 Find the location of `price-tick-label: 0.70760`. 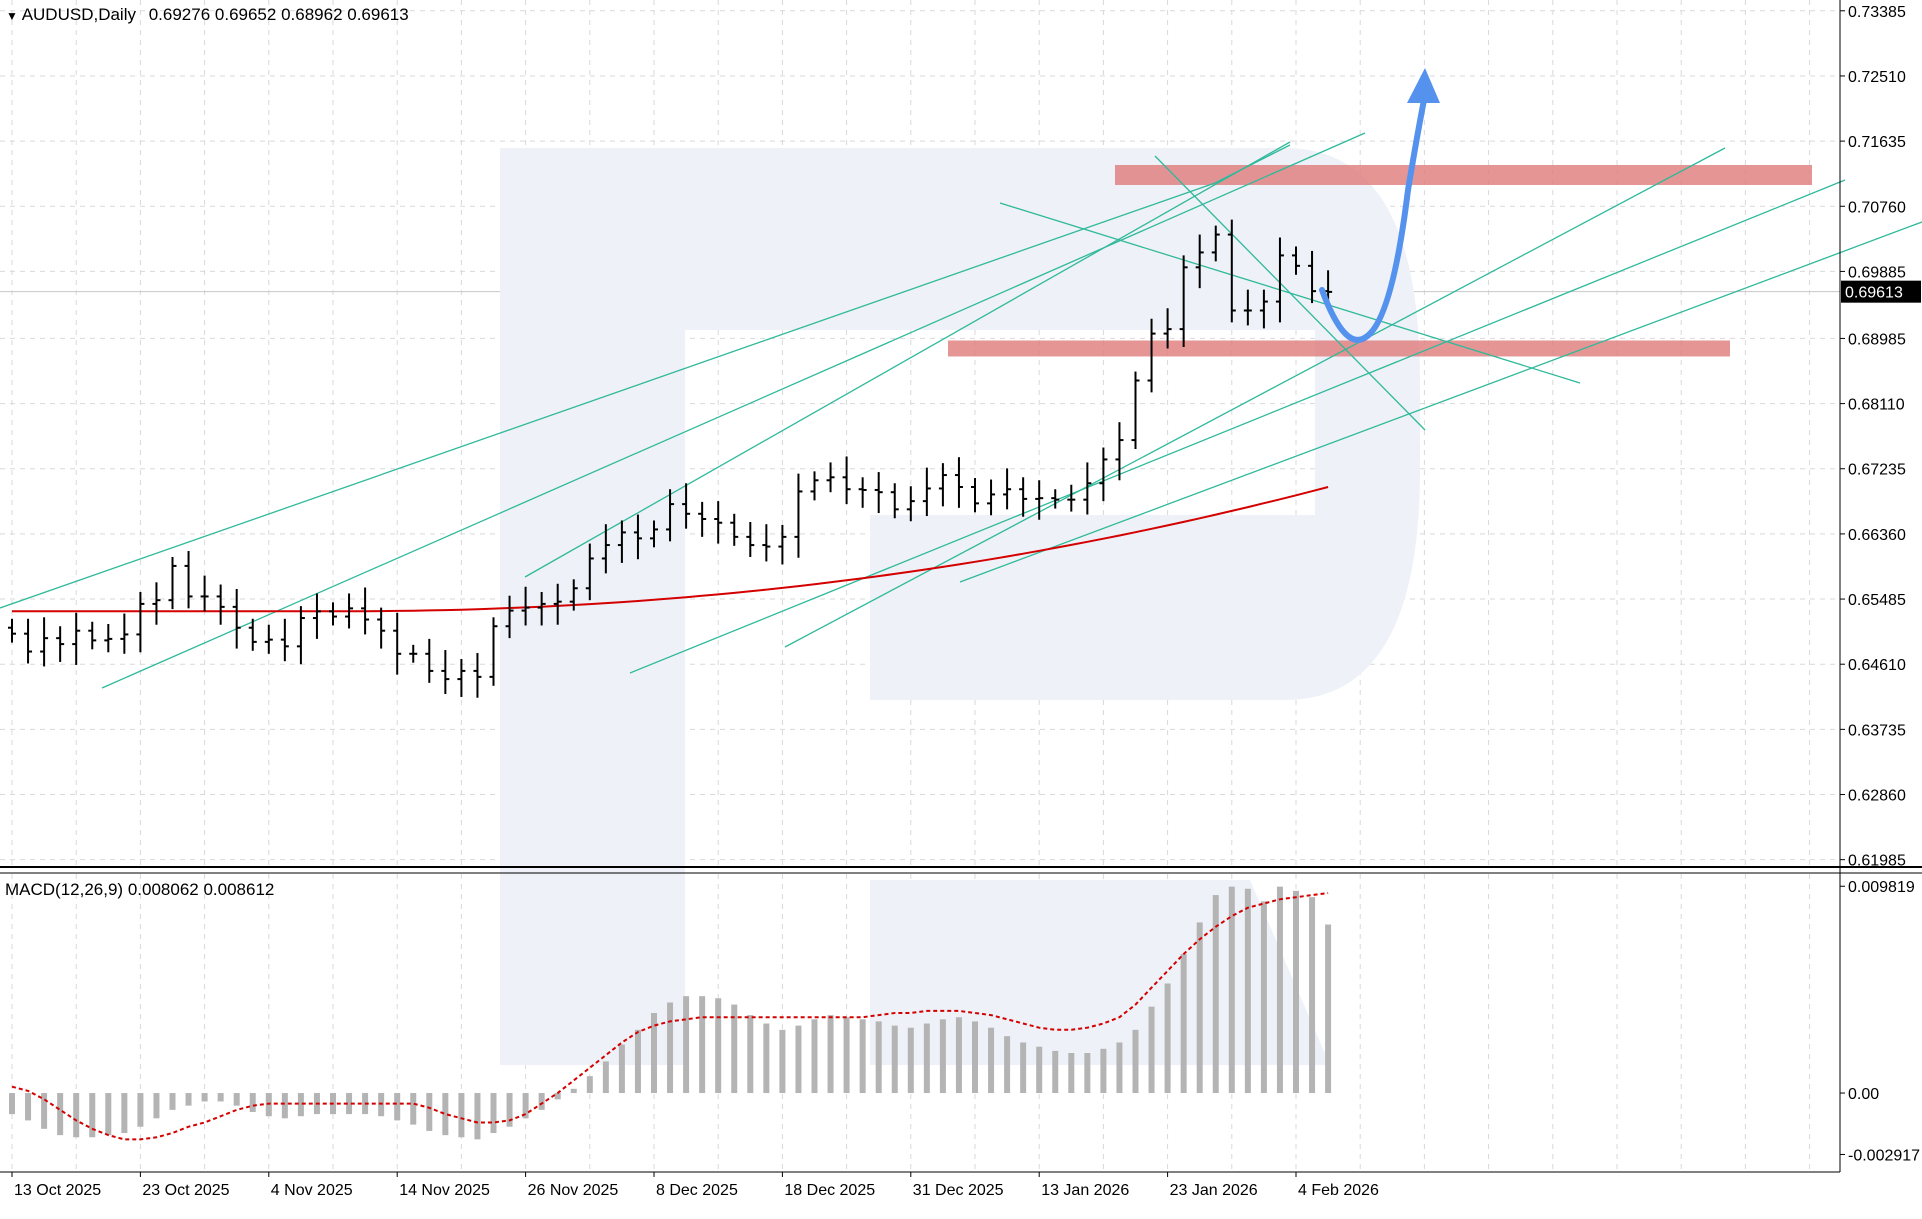

price-tick-label: 0.70760 is located at coordinates (1877, 207).